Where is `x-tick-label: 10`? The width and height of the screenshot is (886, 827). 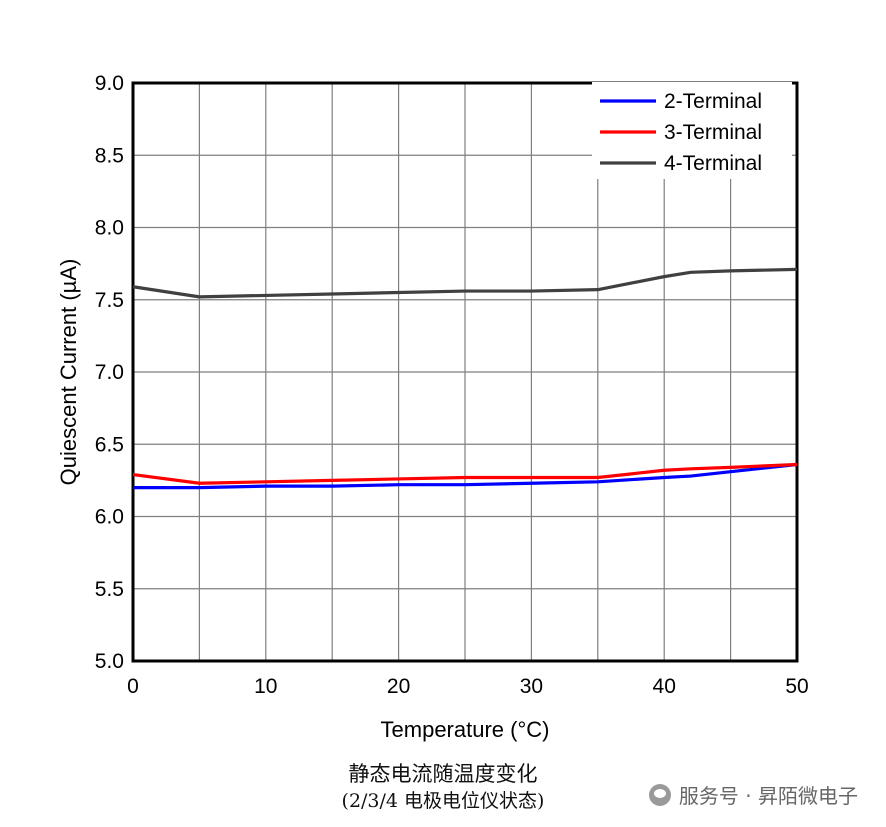
x-tick-label: 10 is located at coordinates (265, 686).